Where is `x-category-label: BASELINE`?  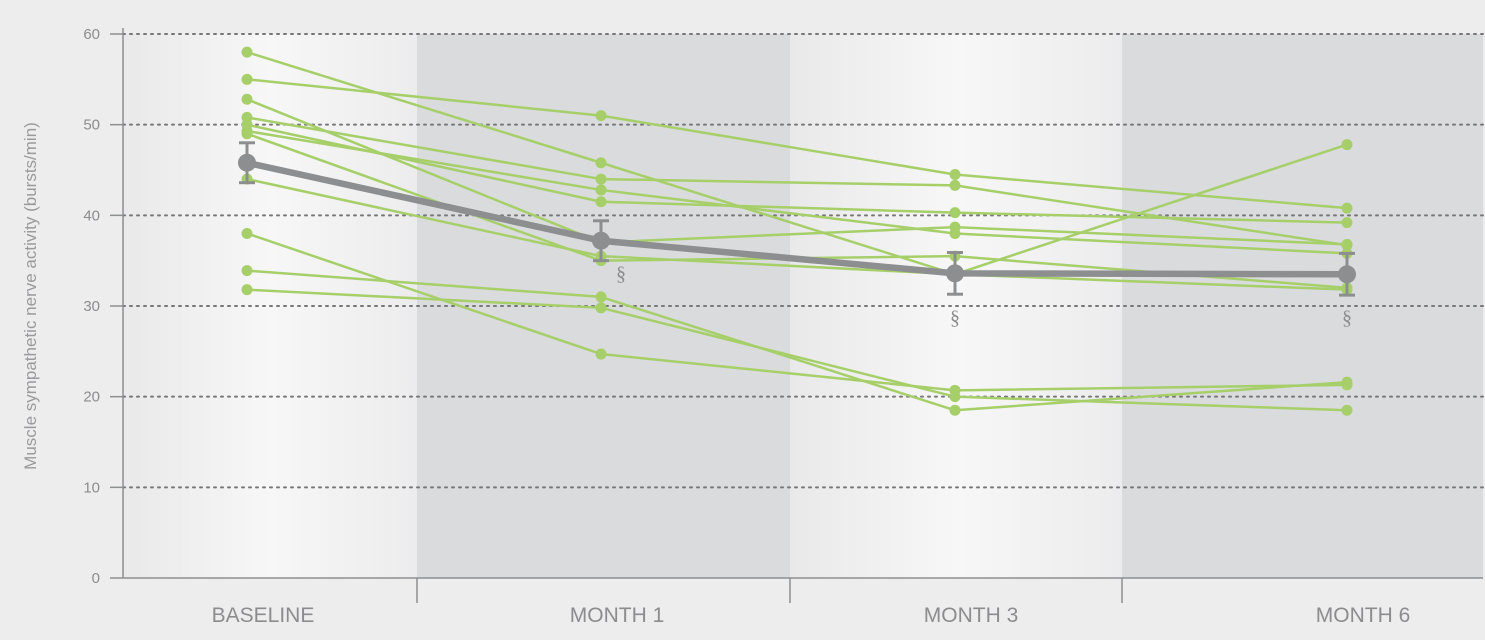 x-category-label: BASELINE is located at coordinates (263, 615).